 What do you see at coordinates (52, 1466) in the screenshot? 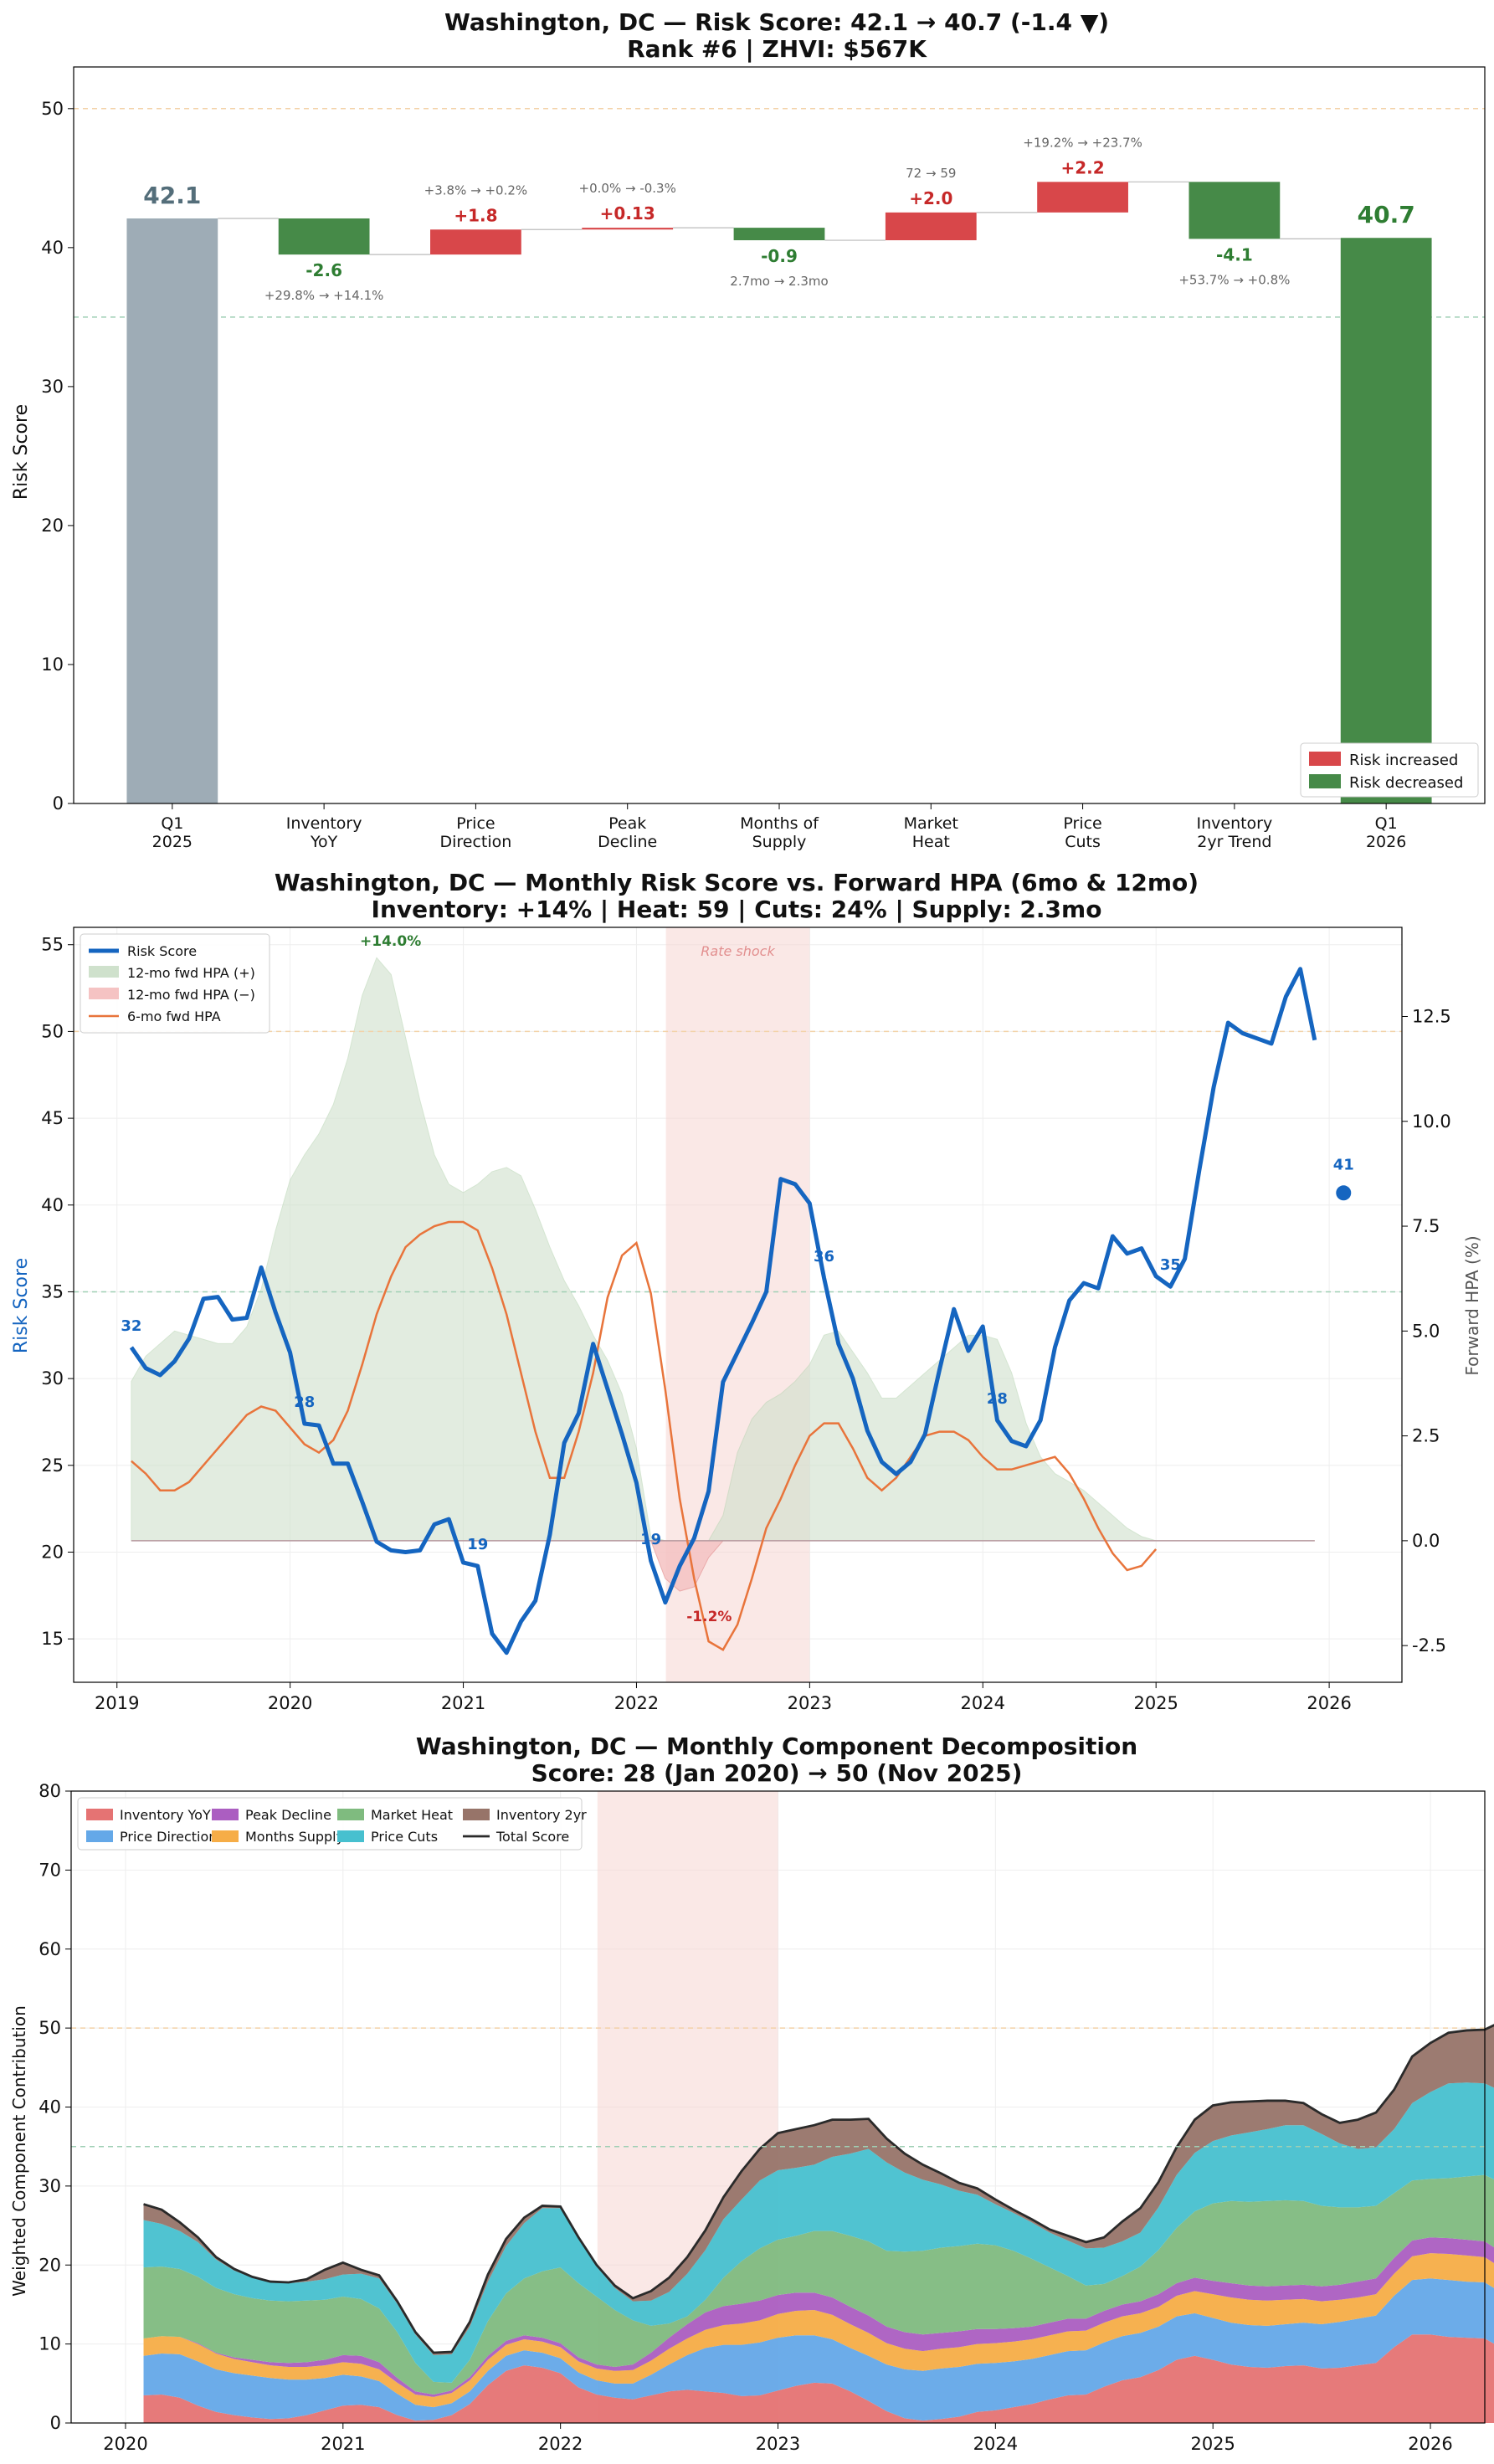
I see `risk-hpa-y-tick-label: 25` at bounding box center [52, 1466].